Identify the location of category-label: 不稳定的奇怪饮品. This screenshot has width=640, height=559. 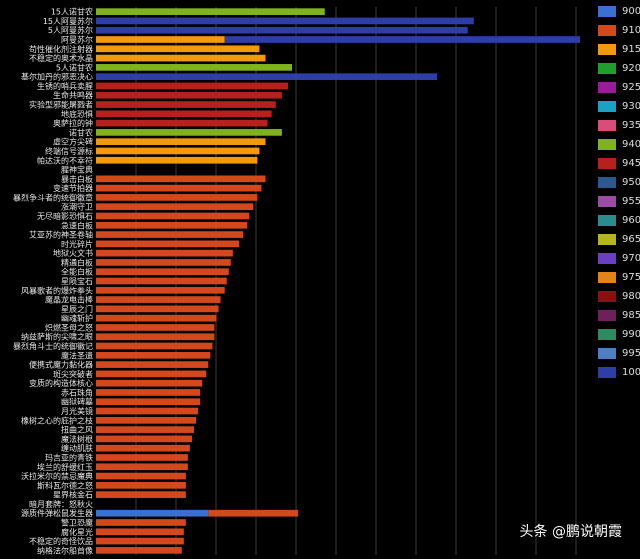
(61, 541).